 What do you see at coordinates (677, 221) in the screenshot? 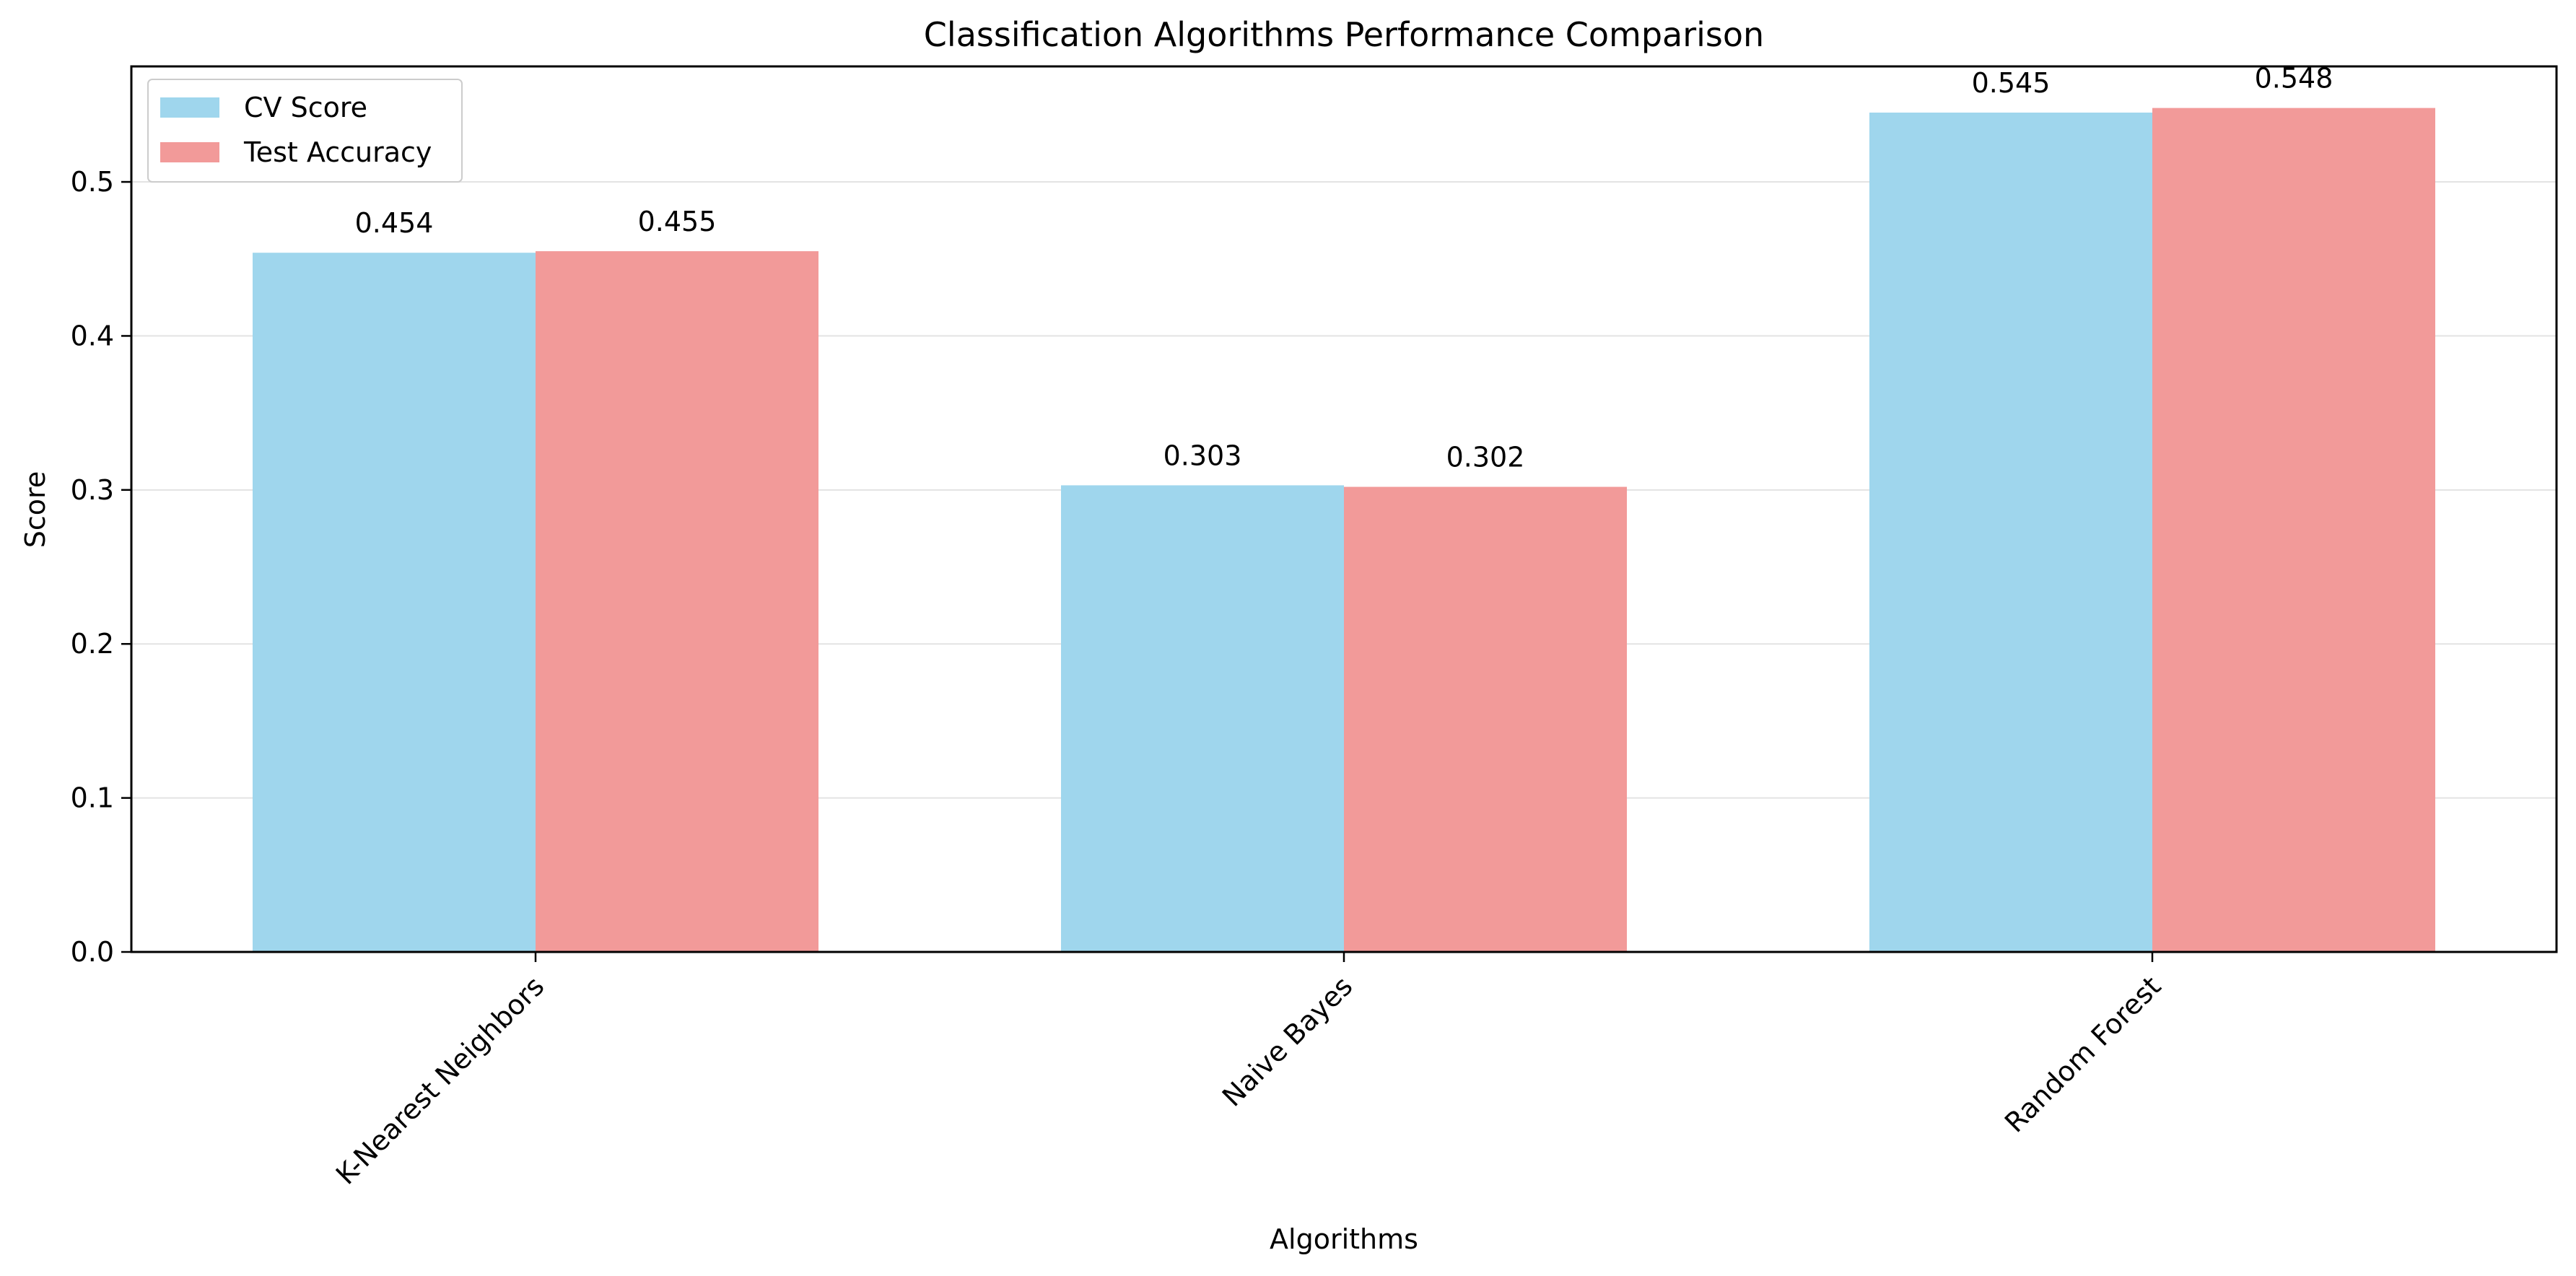
I see `bar-value-label: 0.455` at bounding box center [677, 221].